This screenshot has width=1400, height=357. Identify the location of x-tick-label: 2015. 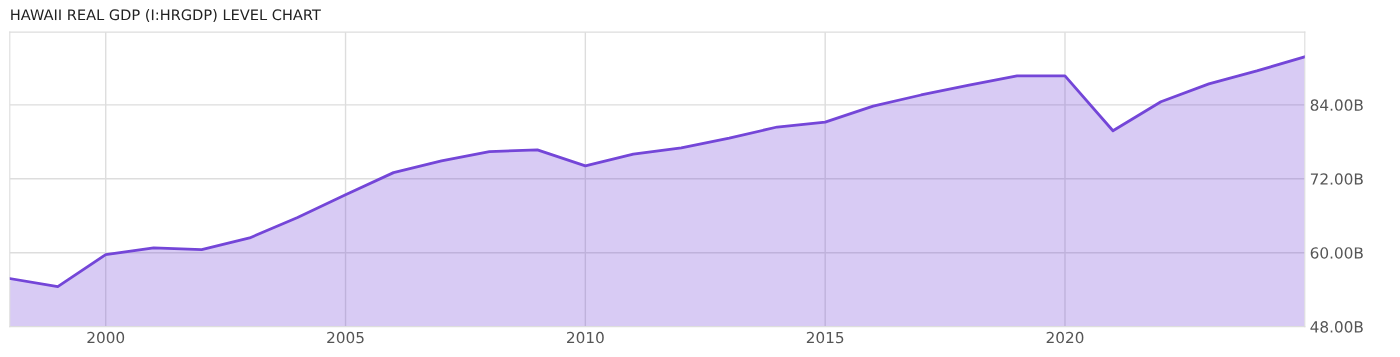
(825, 337).